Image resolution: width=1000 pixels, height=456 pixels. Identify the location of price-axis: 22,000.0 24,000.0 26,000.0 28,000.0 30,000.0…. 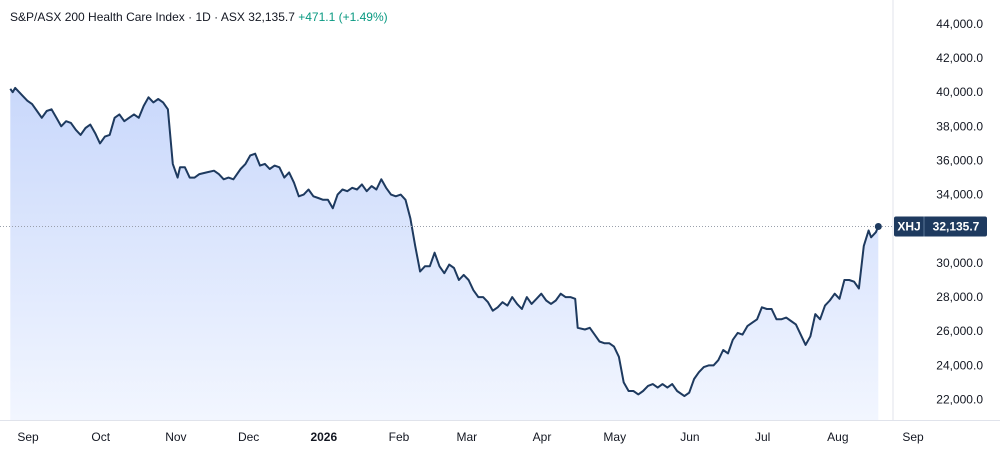
(937, 210).